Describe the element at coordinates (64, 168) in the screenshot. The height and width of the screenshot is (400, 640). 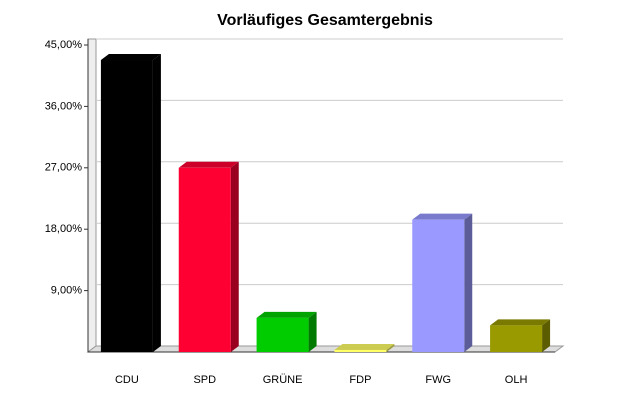
I see `y-tick-label: 27,00%` at that location.